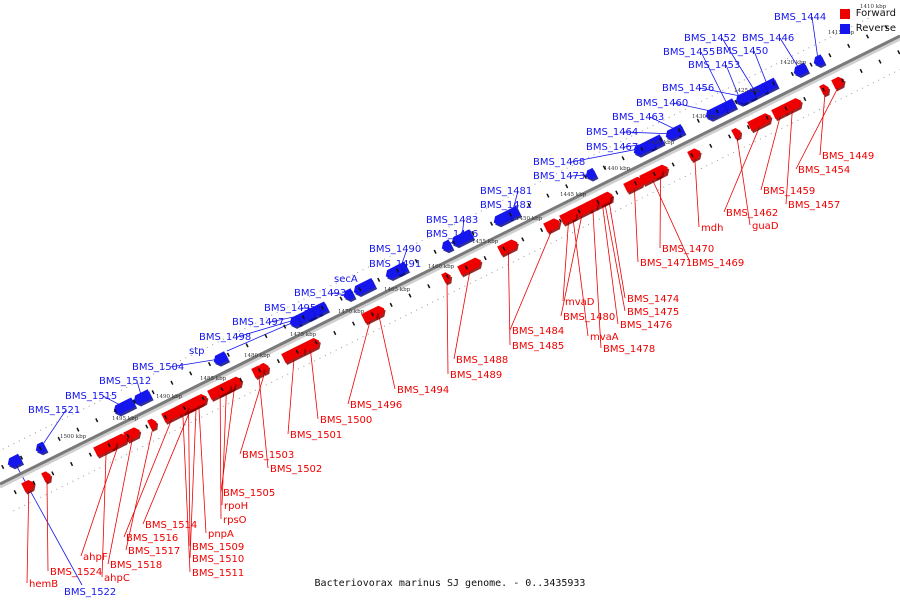 This screenshot has height=600, width=900. Describe the element at coordinates (154, 551) in the screenshot. I see `forward-gene-label: BMS_1517` at that location.